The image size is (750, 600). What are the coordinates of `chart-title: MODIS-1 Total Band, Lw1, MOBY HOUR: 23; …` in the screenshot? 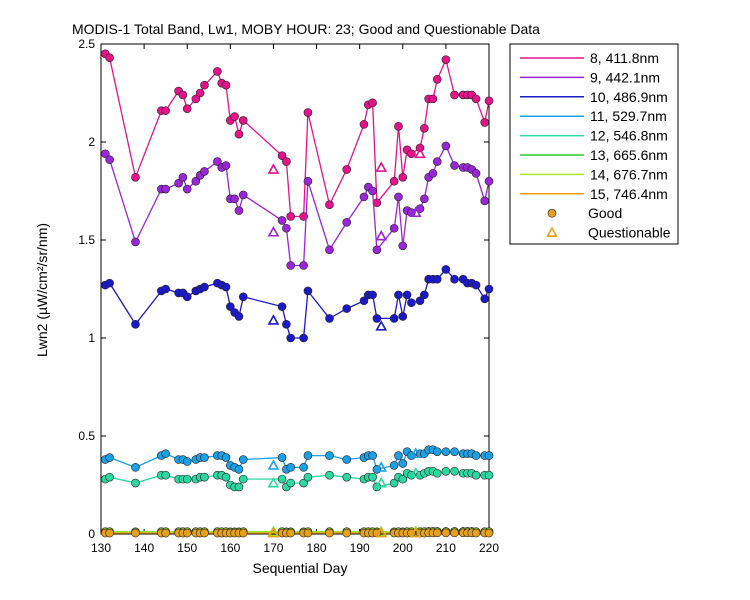 It's located at (306, 29).